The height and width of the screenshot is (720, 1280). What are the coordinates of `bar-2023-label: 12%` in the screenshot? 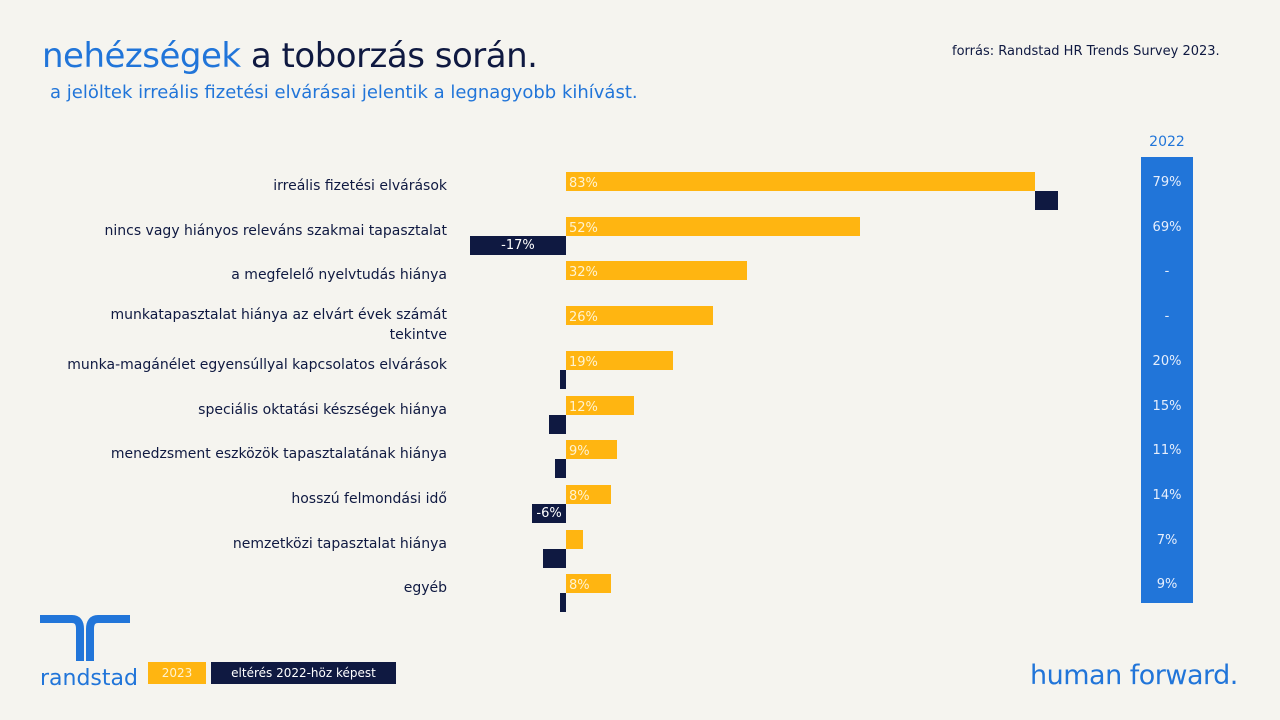 It's located at (583, 407).